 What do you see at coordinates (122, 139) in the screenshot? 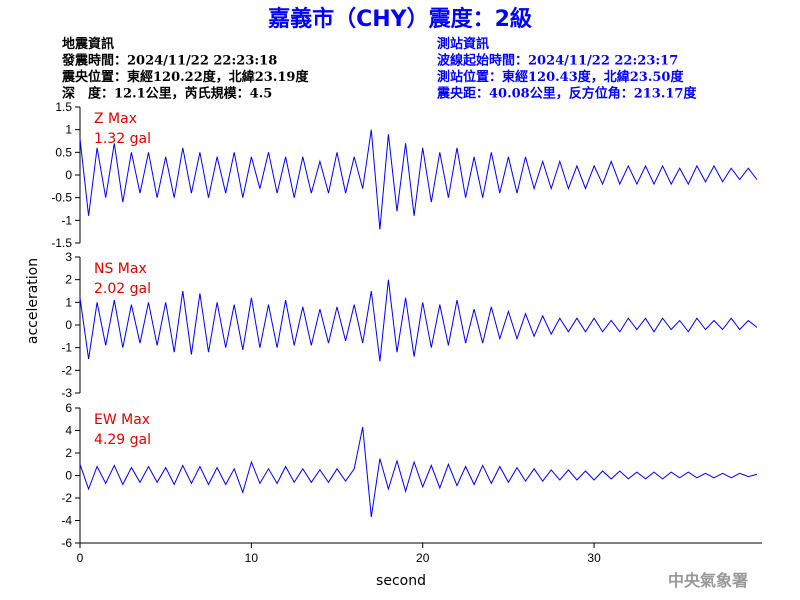
I see `max-label: 1.32 gal` at bounding box center [122, 139].